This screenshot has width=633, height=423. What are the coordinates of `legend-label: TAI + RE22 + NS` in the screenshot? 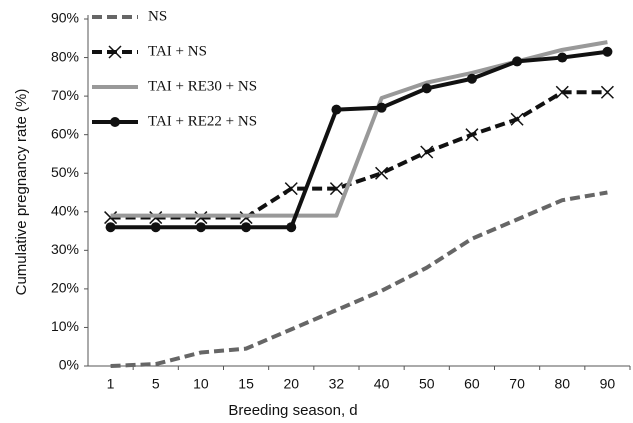 It's located at (202, 121).